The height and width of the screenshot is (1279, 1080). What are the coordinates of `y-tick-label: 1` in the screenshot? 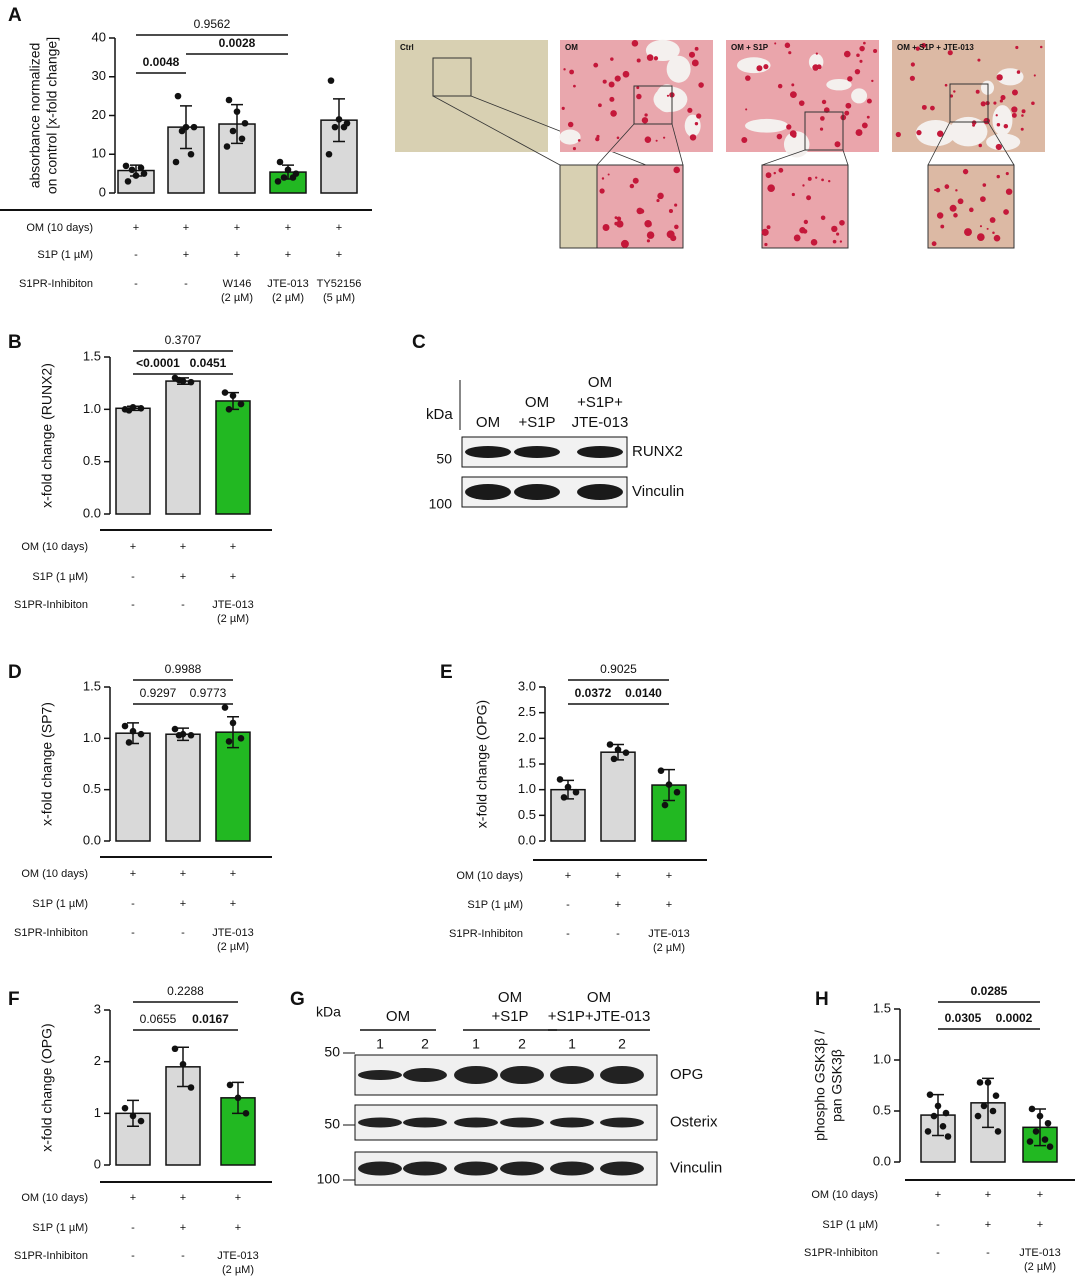 It's located at (97, 1112).